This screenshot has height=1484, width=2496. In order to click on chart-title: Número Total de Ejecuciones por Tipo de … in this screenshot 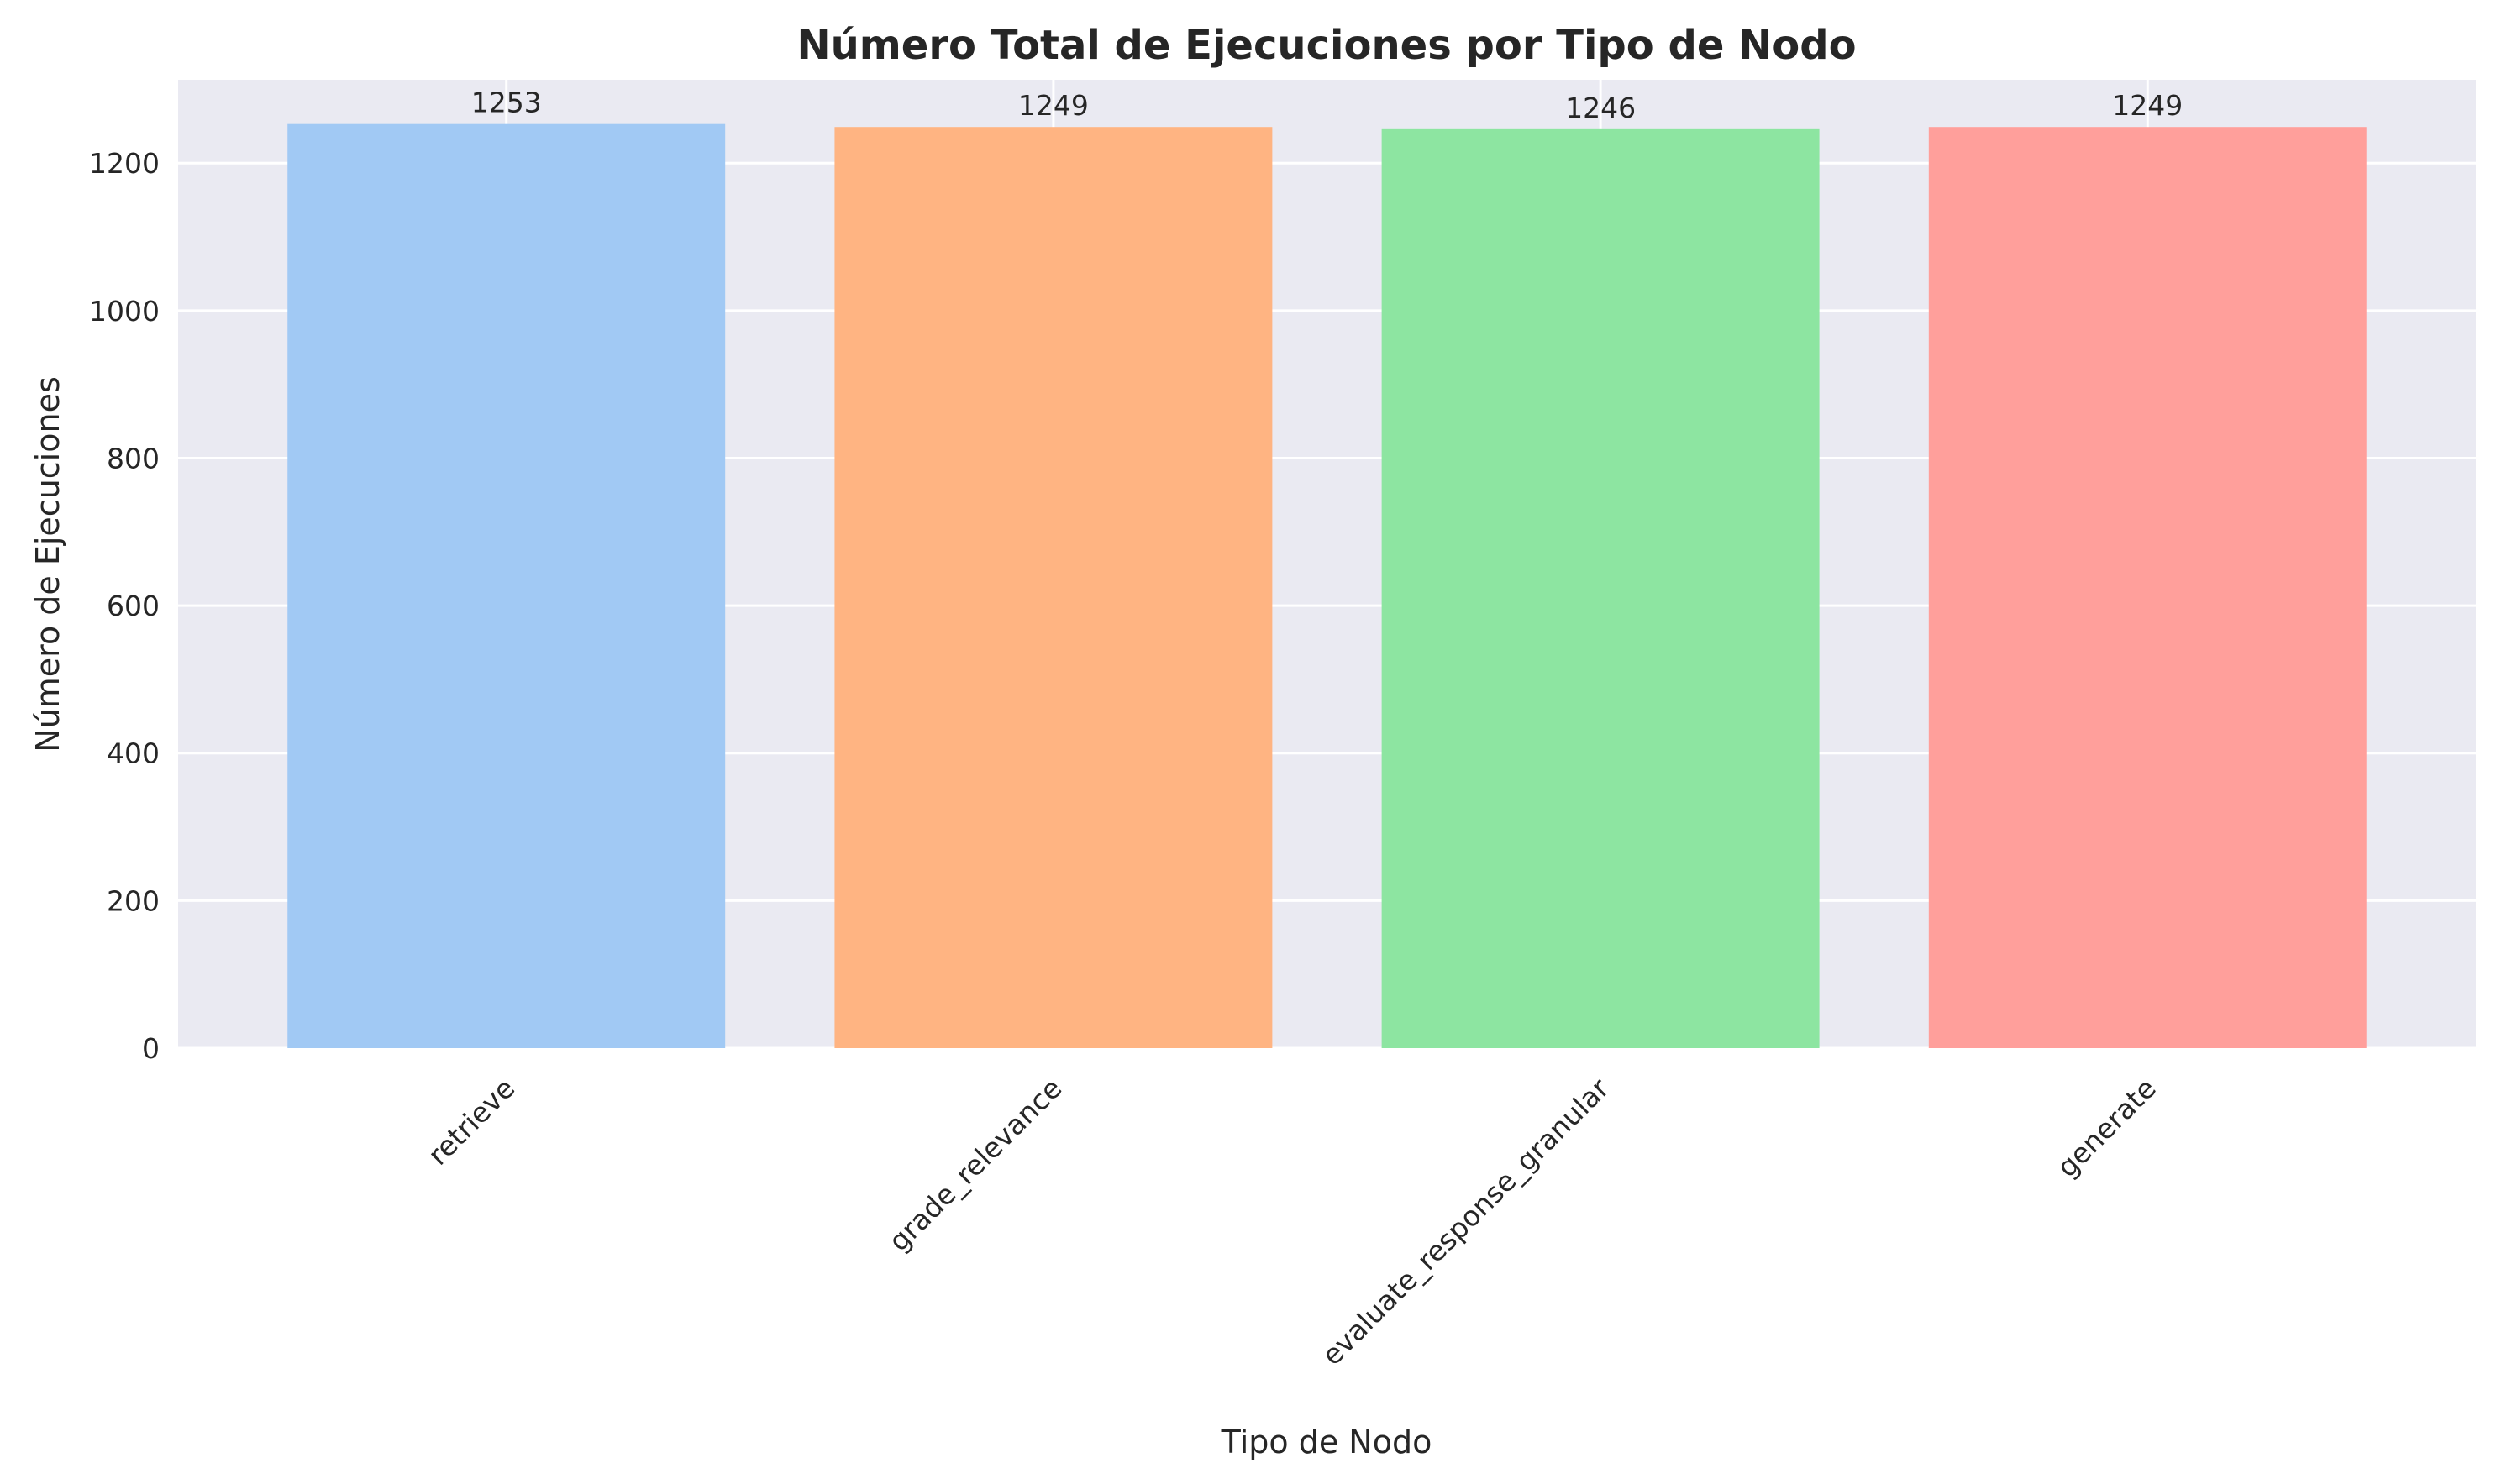, I will do `click(1326, 46)`.